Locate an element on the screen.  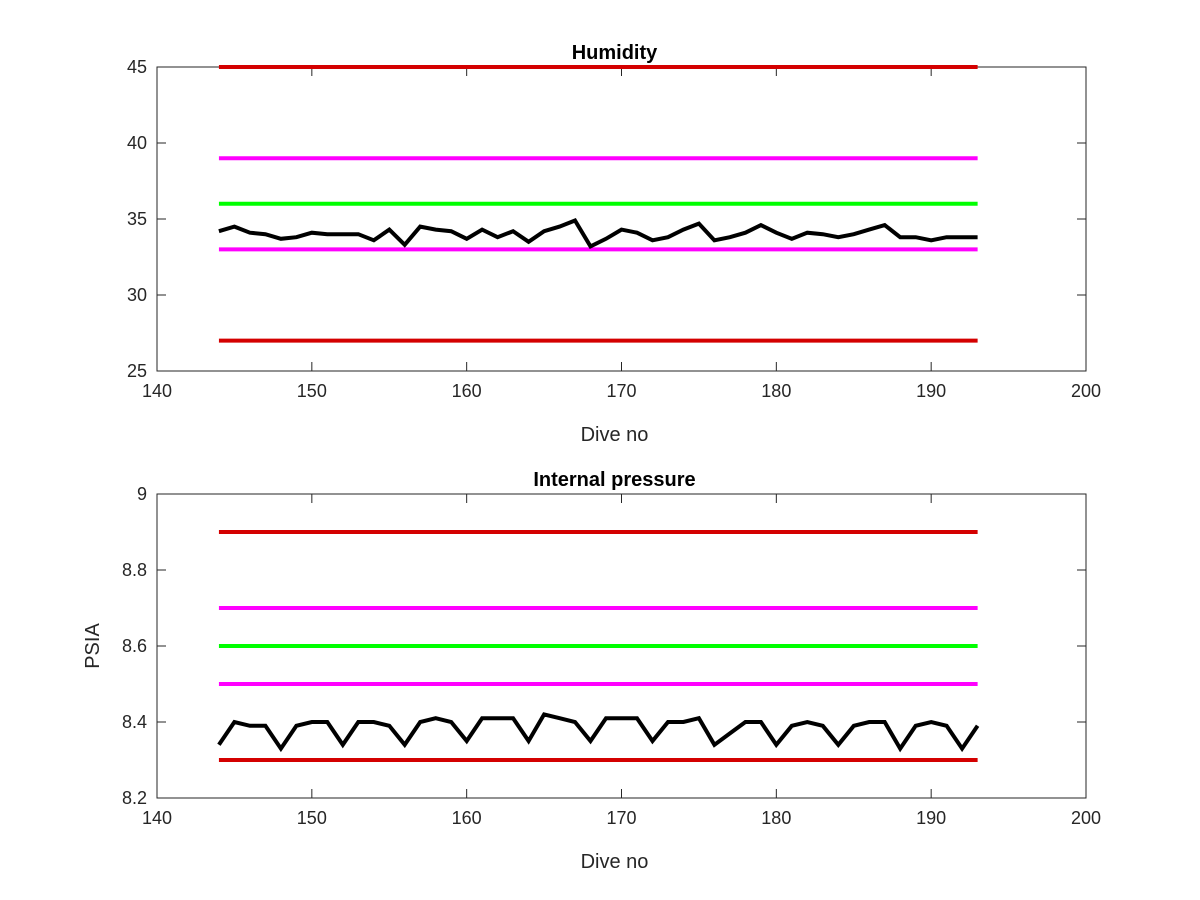
y-tick-label: 8.2 is located at coordinates (134, 798).